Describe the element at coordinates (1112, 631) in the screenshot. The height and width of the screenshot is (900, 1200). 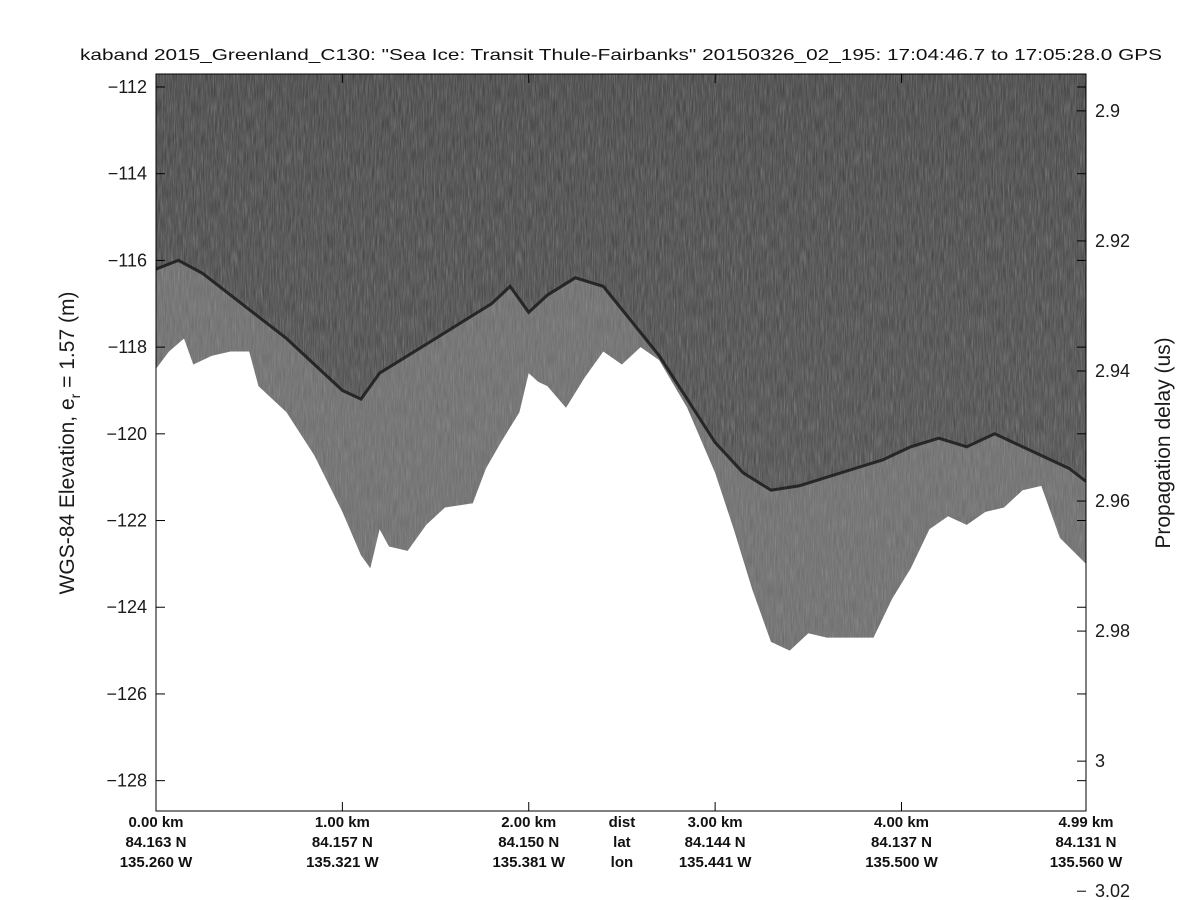
I see `right-tick-label: 2.98` at that location.